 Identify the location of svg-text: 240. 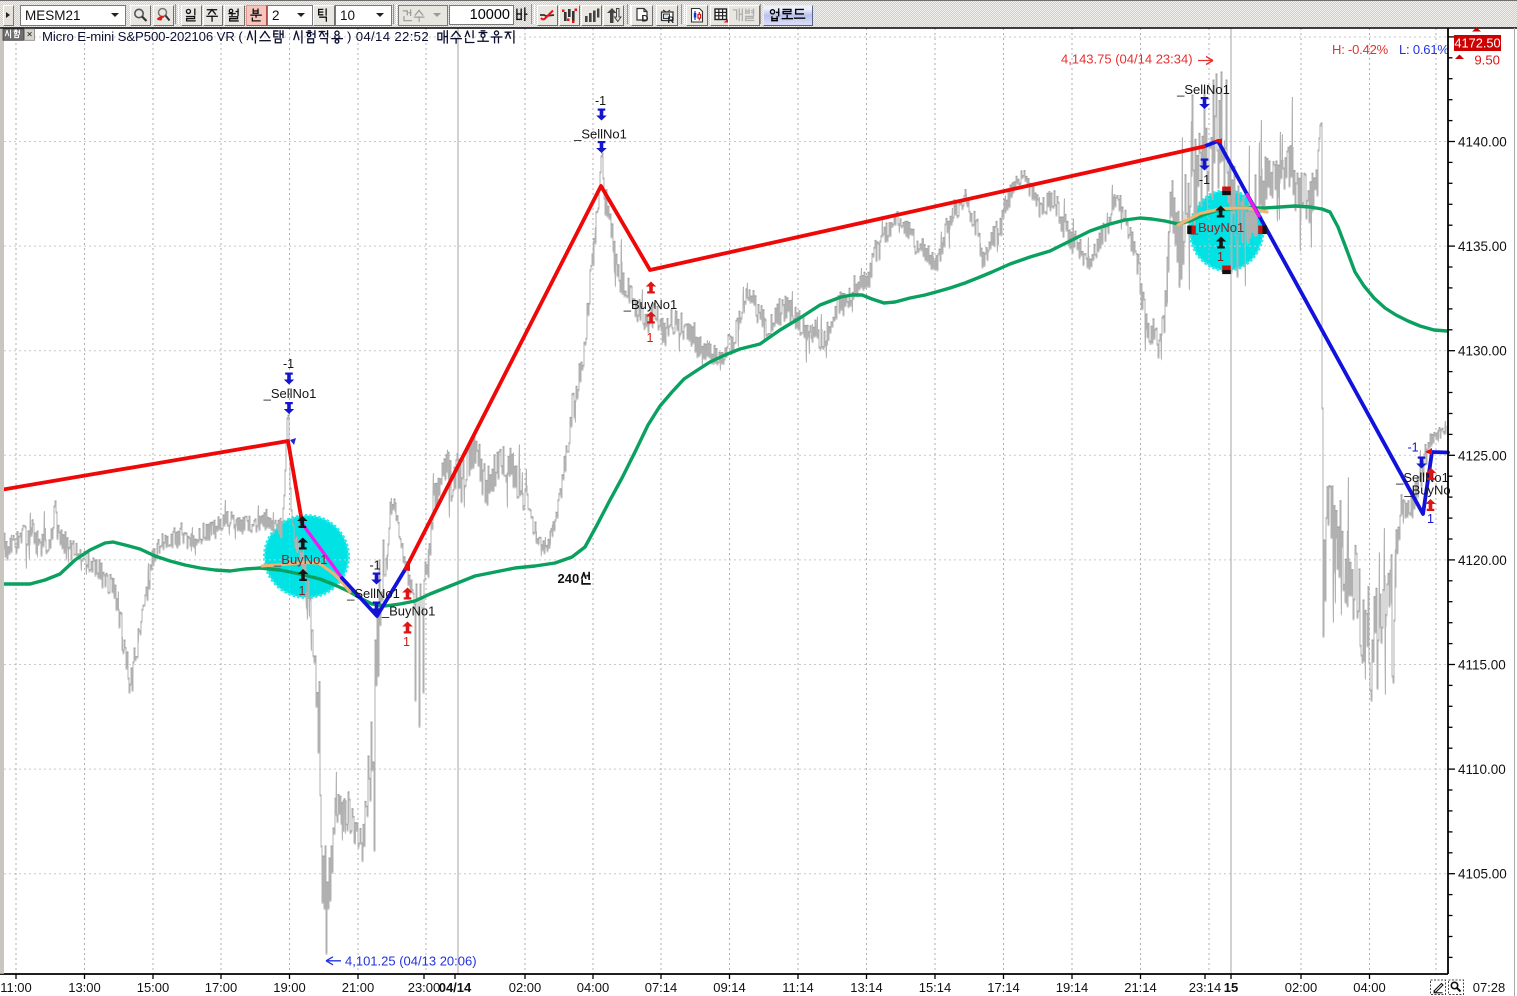
(569, 578).